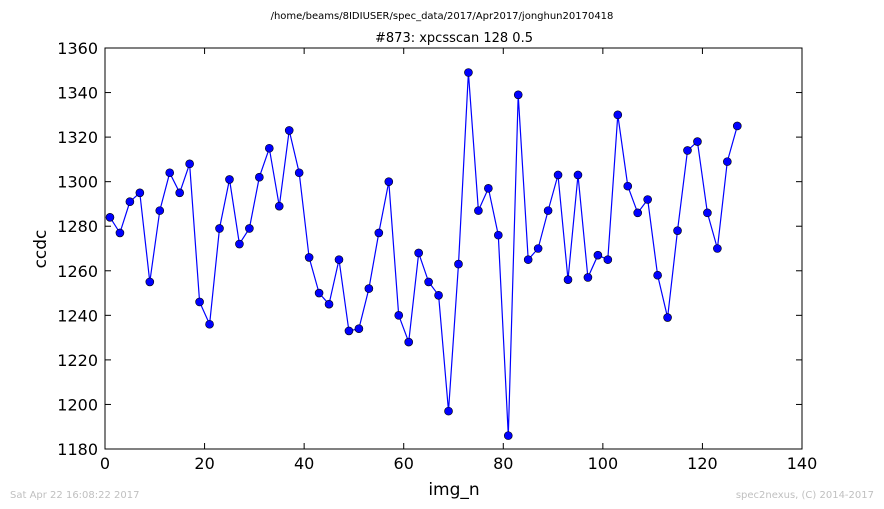  What do you see at coordinates (77, 226) in the screenshot?
I see `y-tick-label: 1280` at bounding box center [77, 226].